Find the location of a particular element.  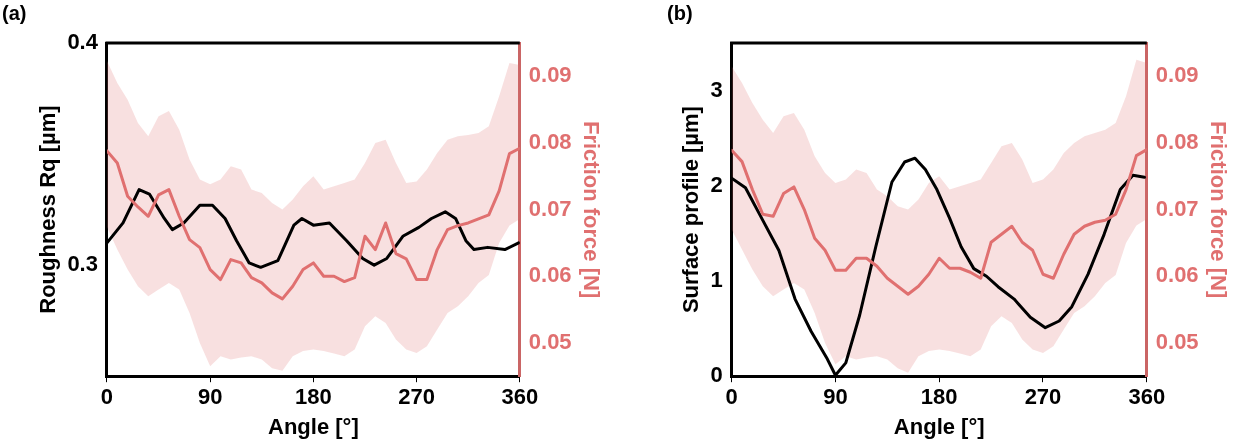

y-tick-label: 1 is located at coordinates (716, 280).